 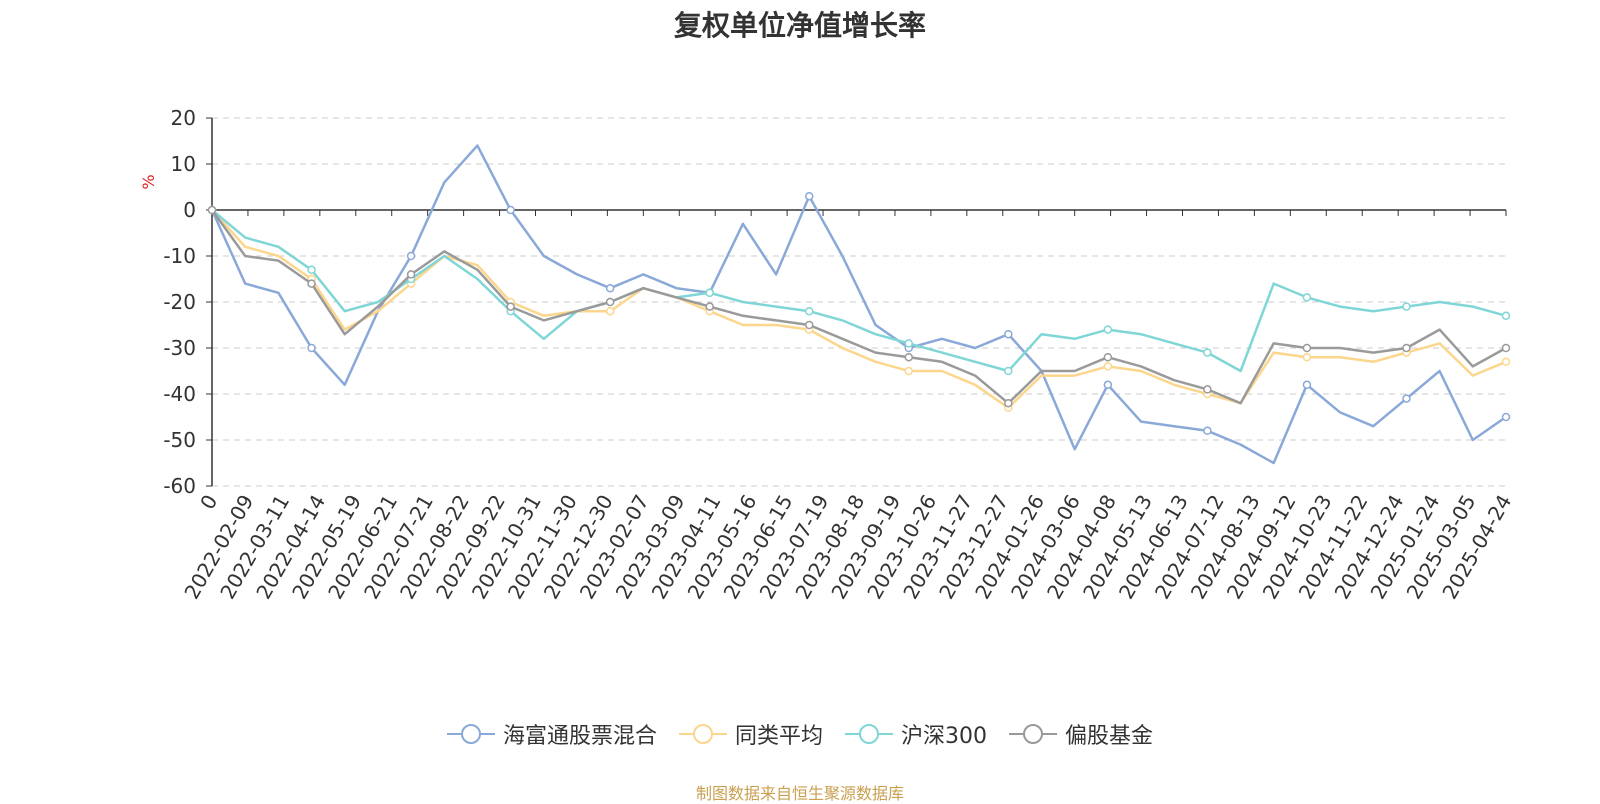 I want to click on legend-label: 沪深300, so click(x=944, y=736).